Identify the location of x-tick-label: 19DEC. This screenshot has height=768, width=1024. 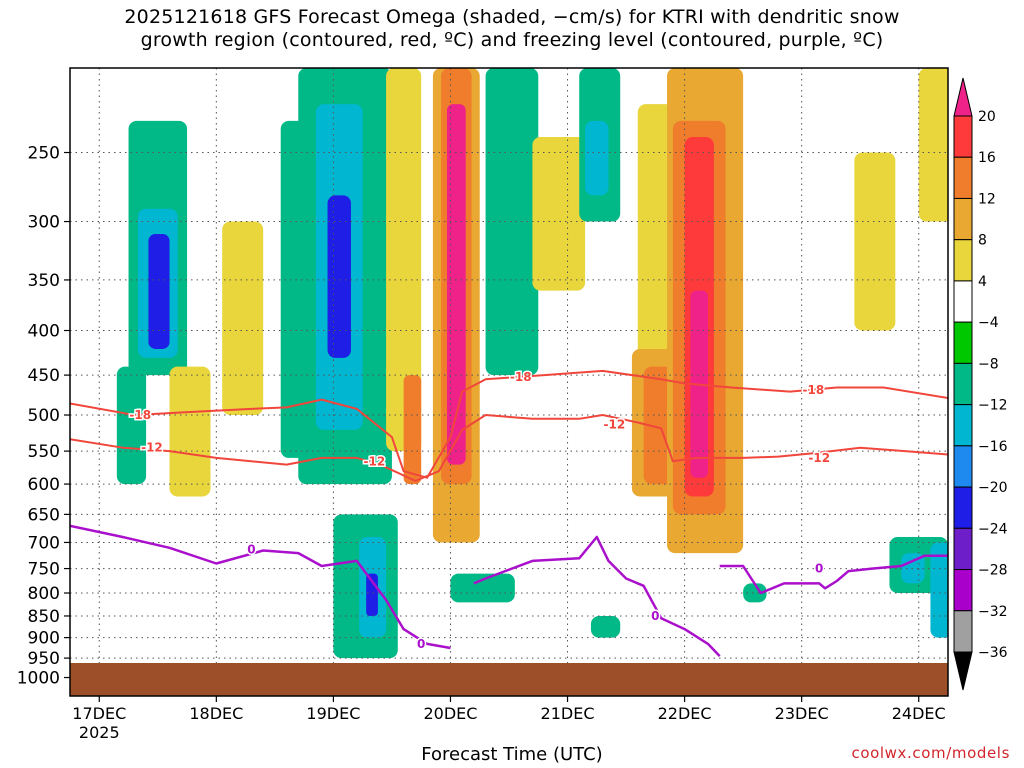
(333, 713).